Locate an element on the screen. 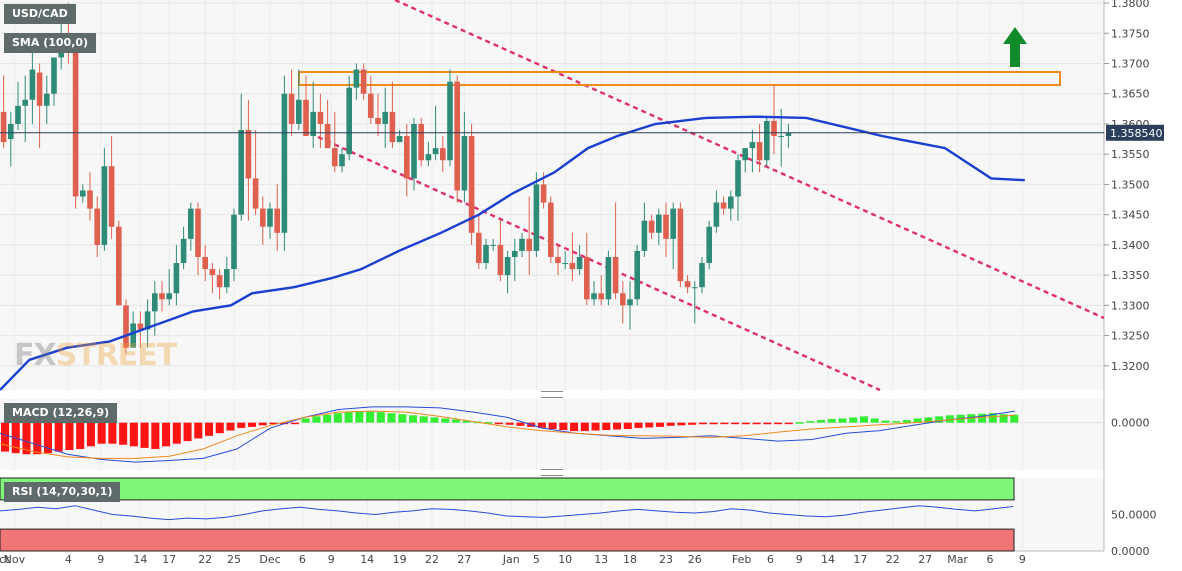 This screenshot has width=1182, height=571. price-tick-label: 1.3400 is located at coordinates (1130, 245).